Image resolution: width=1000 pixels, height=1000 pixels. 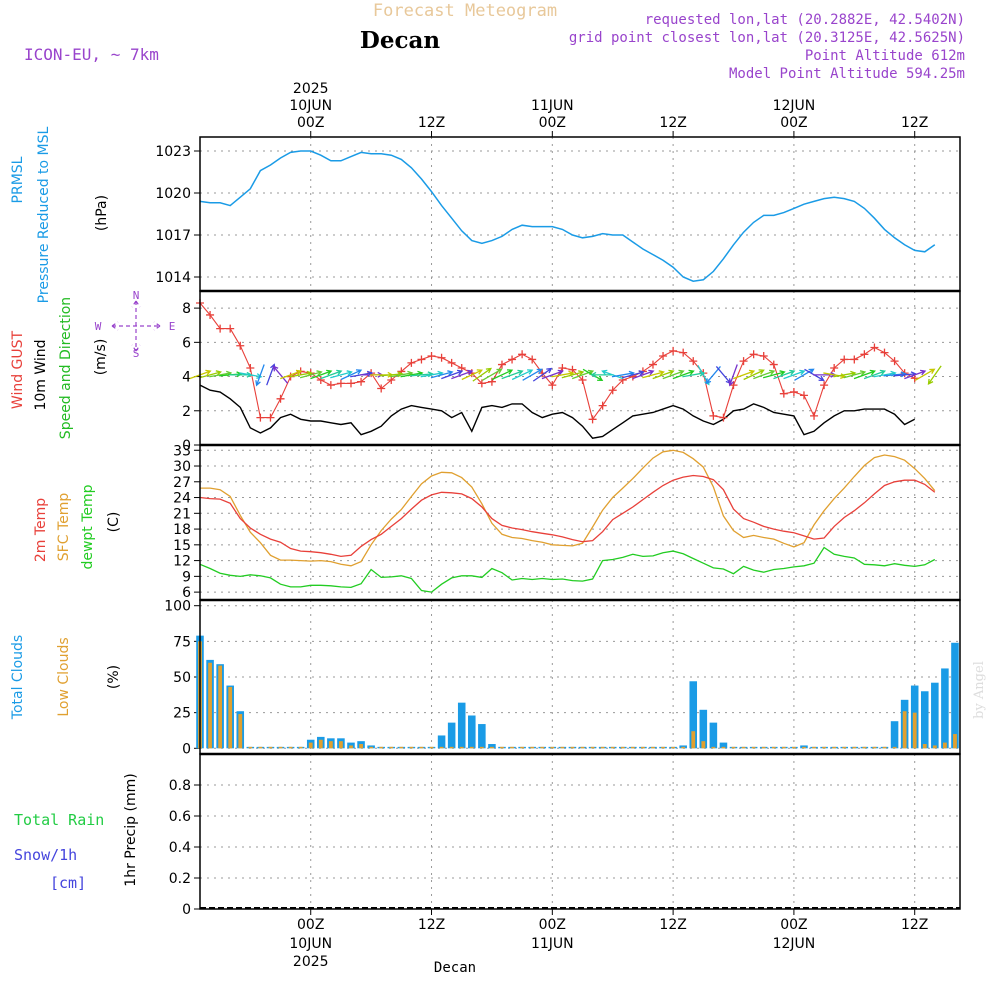 I want to click on model-name: ICON-EU, ~ 7km, so click(x=91, y=54).